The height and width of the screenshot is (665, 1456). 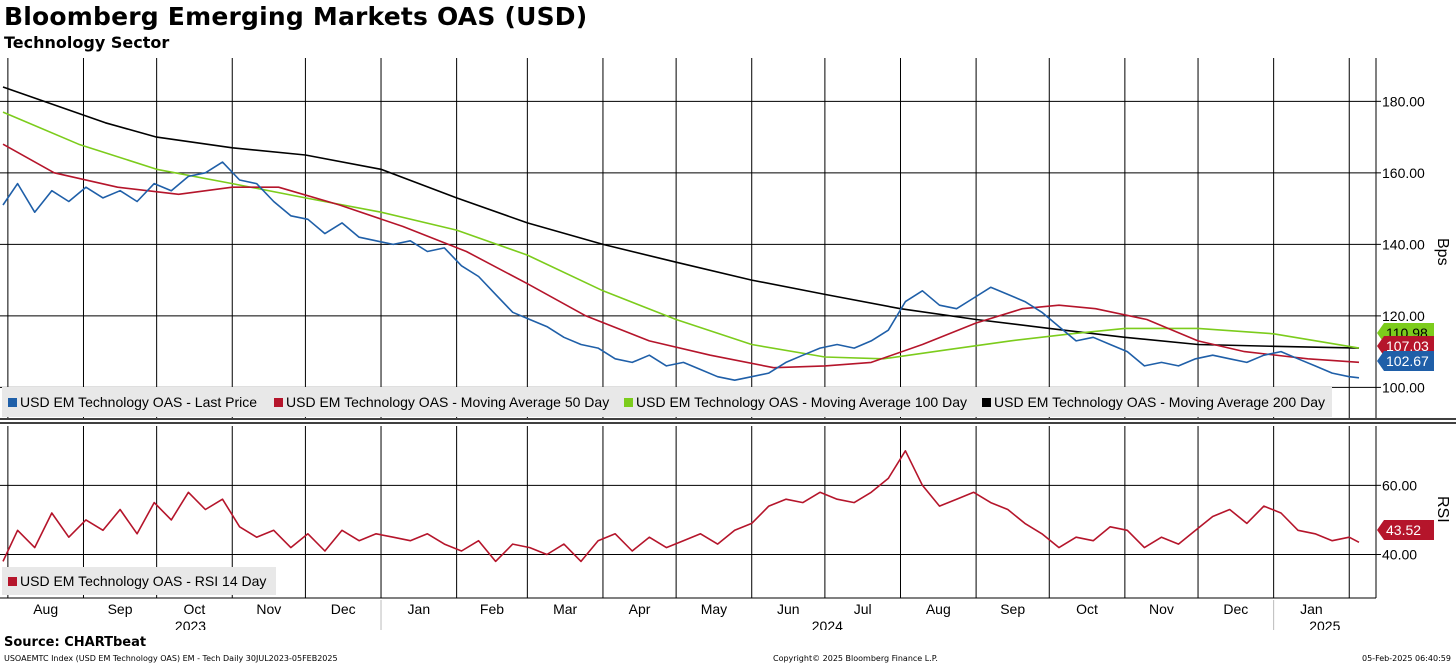 I want to click on y-tick-label: 160.00, so click(x=1403, y=173).